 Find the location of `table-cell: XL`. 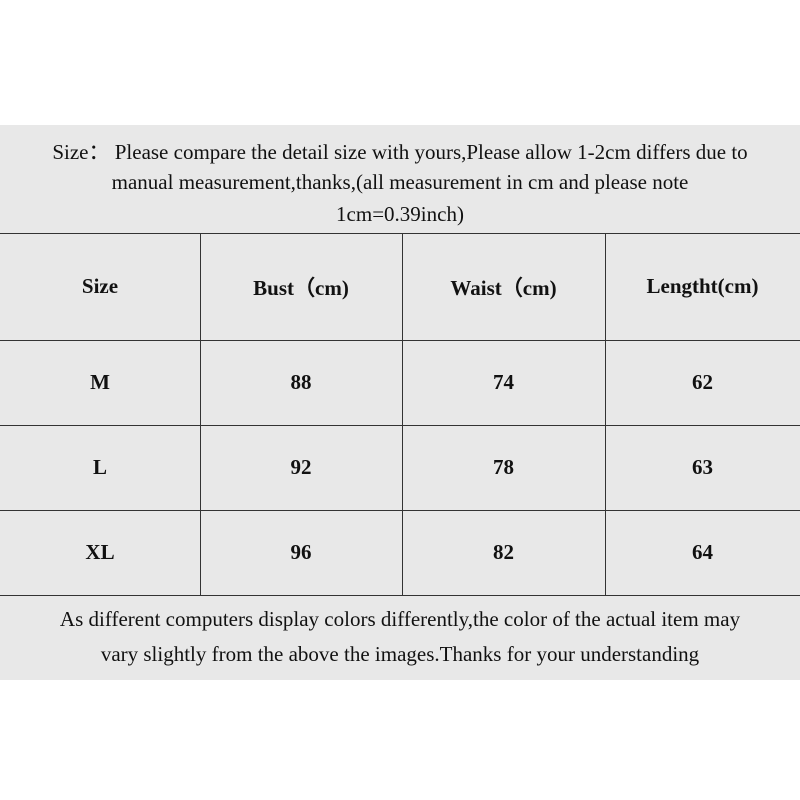

table-cell: XL is located at coordinates (100, 552).